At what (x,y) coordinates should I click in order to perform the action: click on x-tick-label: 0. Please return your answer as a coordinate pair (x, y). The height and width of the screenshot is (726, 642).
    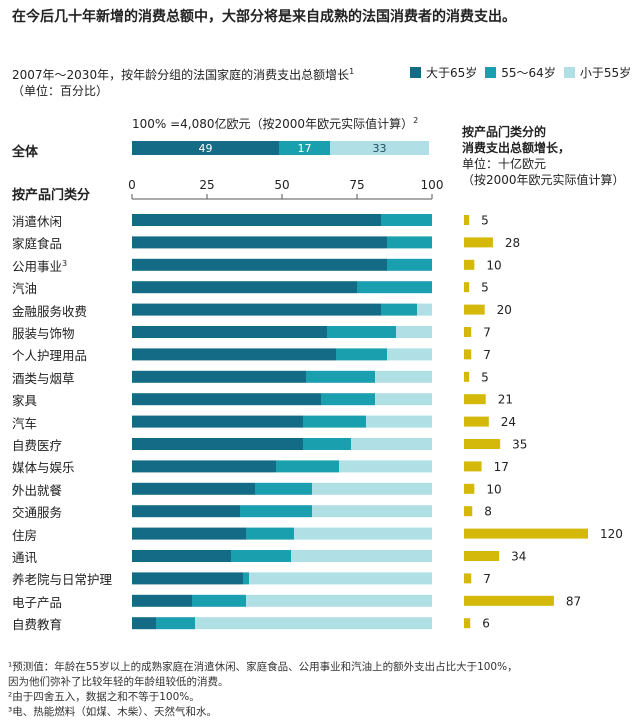
    Looking at the image, I should click on (132, 185).